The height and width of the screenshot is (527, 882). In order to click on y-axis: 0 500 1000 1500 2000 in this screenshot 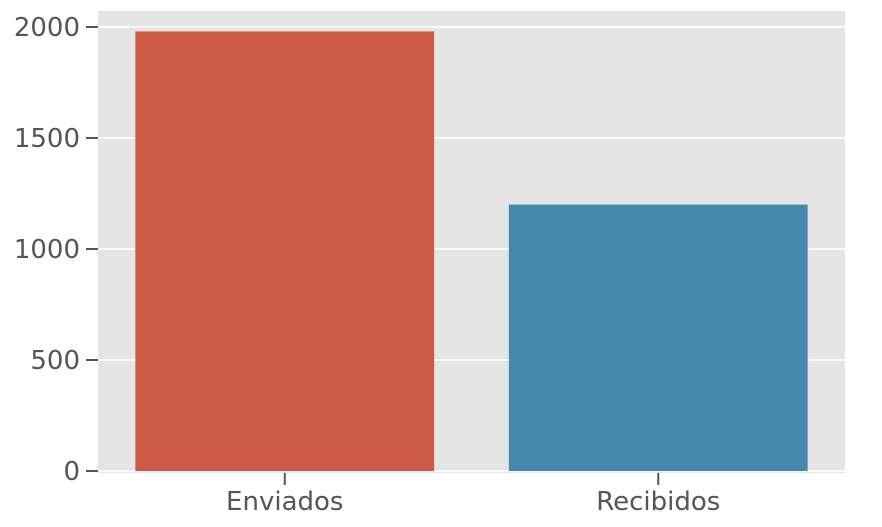, I will do `click(56, 250)`.